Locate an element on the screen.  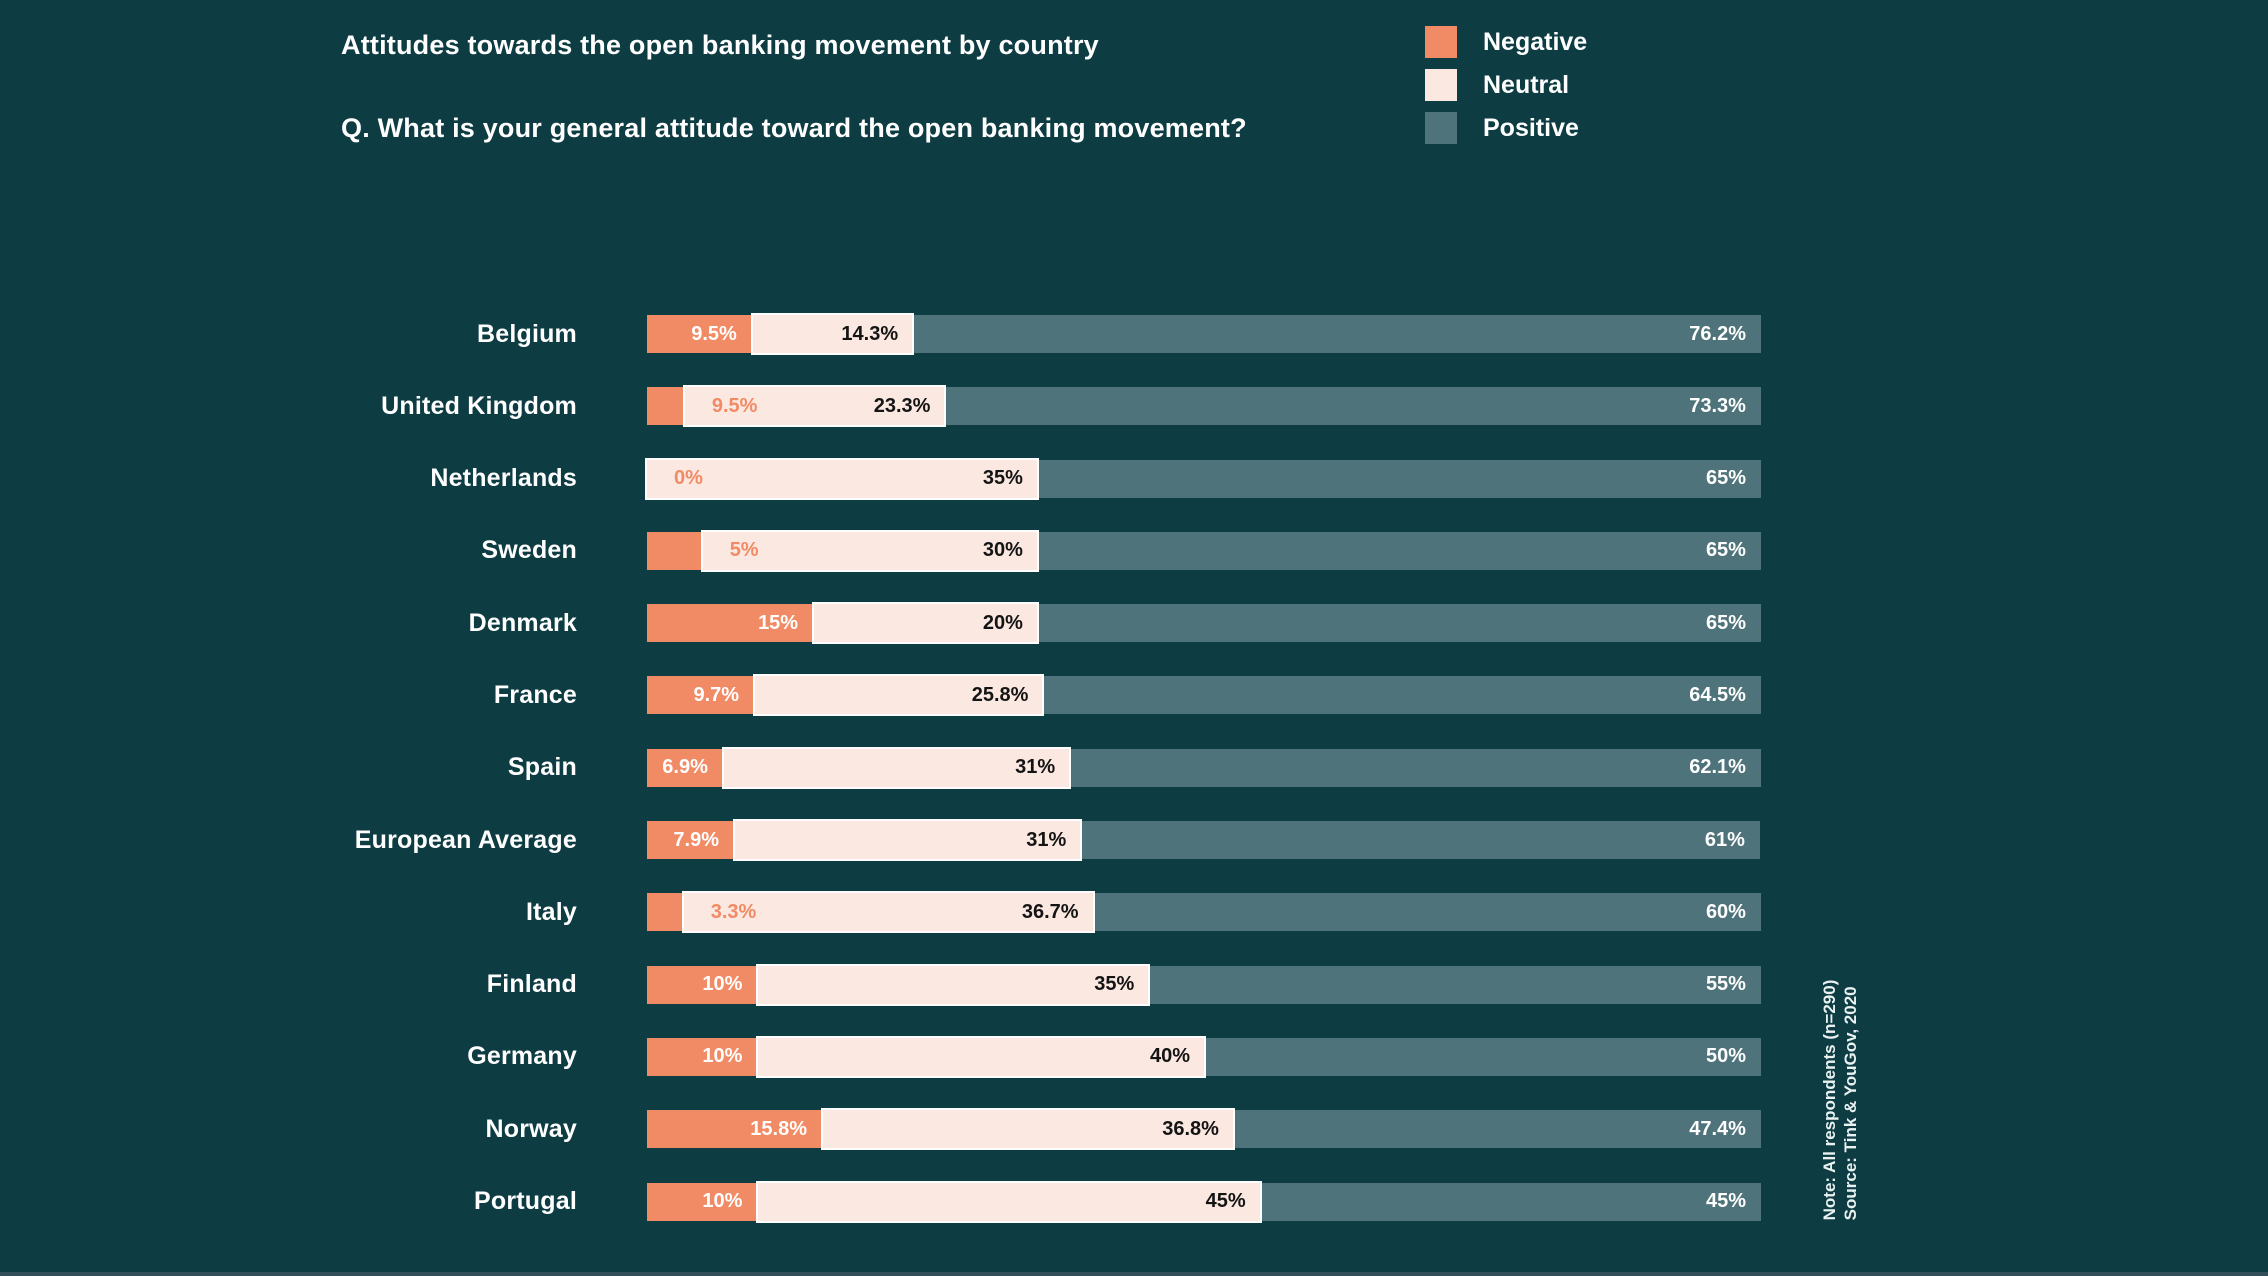
country-label: United Kingdom is located at coordinates (479, 405).